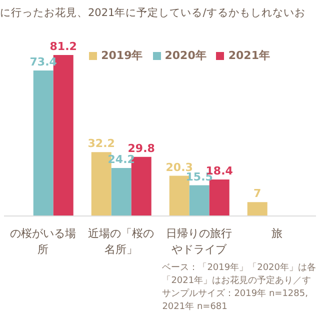 This screenshot has height=320, width=320. Describe the element at coordinates (141, 148) in the screenshot. I see `data-label: 29.8` at that location.